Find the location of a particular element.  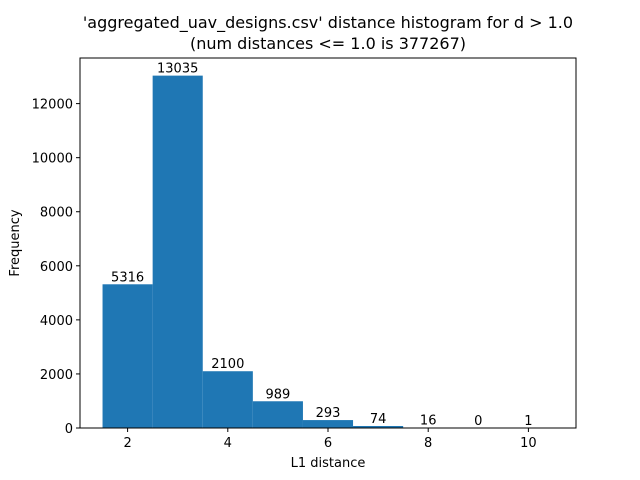

x-tick-label: 6 is located at coordinates (328, 443).